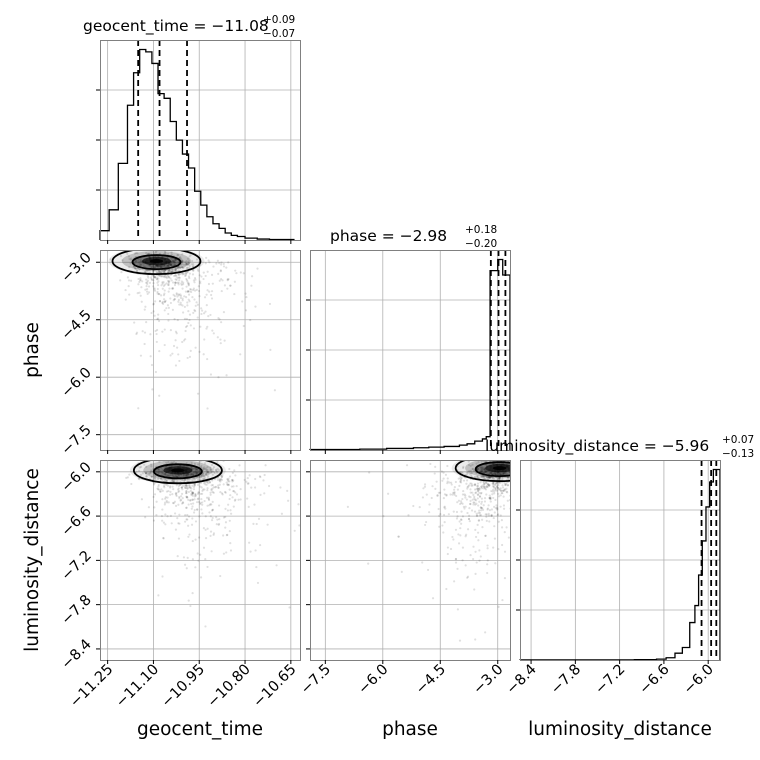  I want to click on title-luminosity-distance-main: luminosity_distance = −5.96, so click(597, 446).